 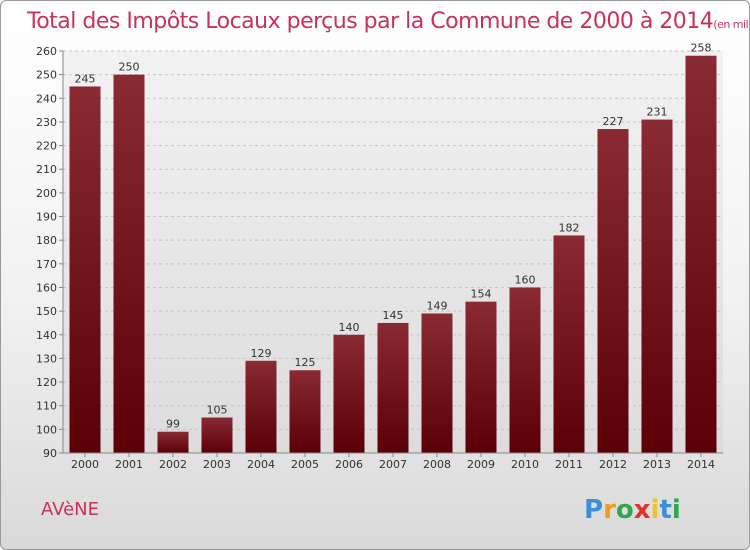 I want to click on x-tick-label-2009: 2009, so click(x=481, y=464).